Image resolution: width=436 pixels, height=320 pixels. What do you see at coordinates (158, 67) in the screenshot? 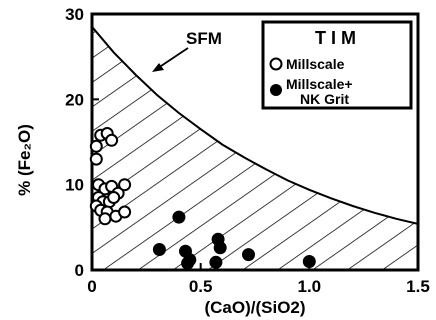
I see `region-label-arrowhead` at bounding box center [158, 67].